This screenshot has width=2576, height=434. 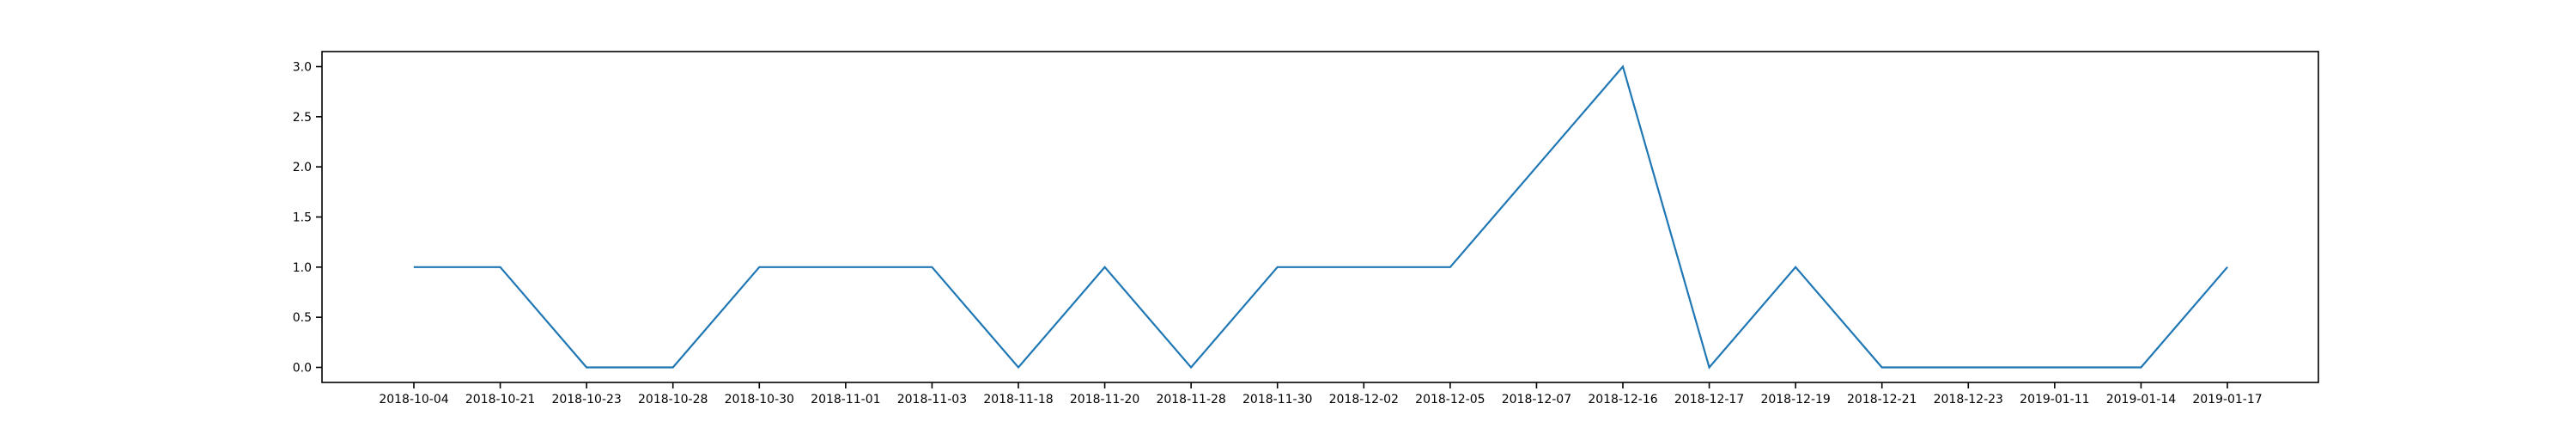 What do you see at coordinates (673, 399) in the screenshot?
I see `x-tick-label: 2018-10-28` at bounding box center [673, 399].